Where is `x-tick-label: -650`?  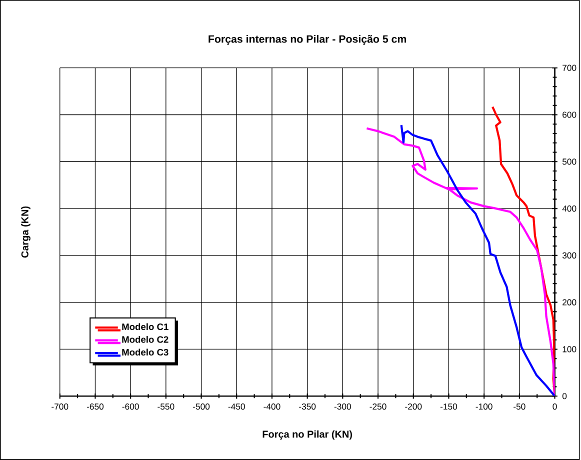 x-tick-label: -650 is located at coordinates (95, 406).